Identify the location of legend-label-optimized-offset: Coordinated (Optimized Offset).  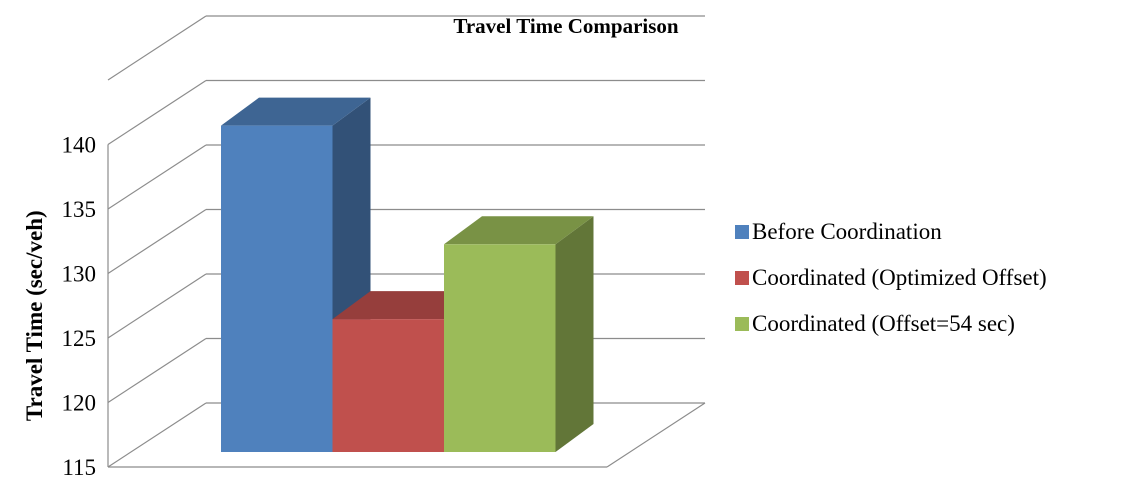
(899, 277).